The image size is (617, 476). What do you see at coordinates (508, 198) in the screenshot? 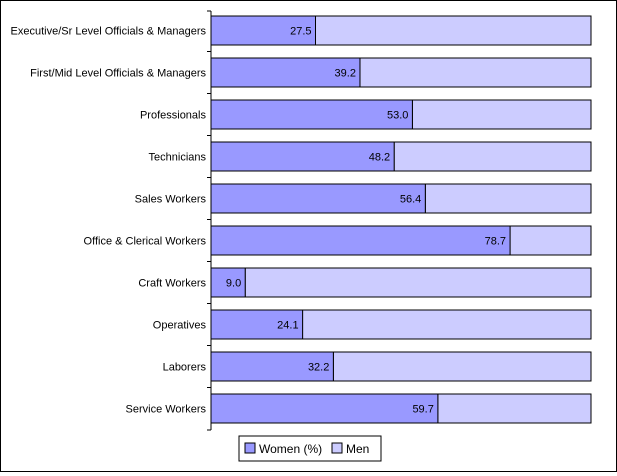
I see `bar-men-sales-workers` at bounding box center [508, 198].